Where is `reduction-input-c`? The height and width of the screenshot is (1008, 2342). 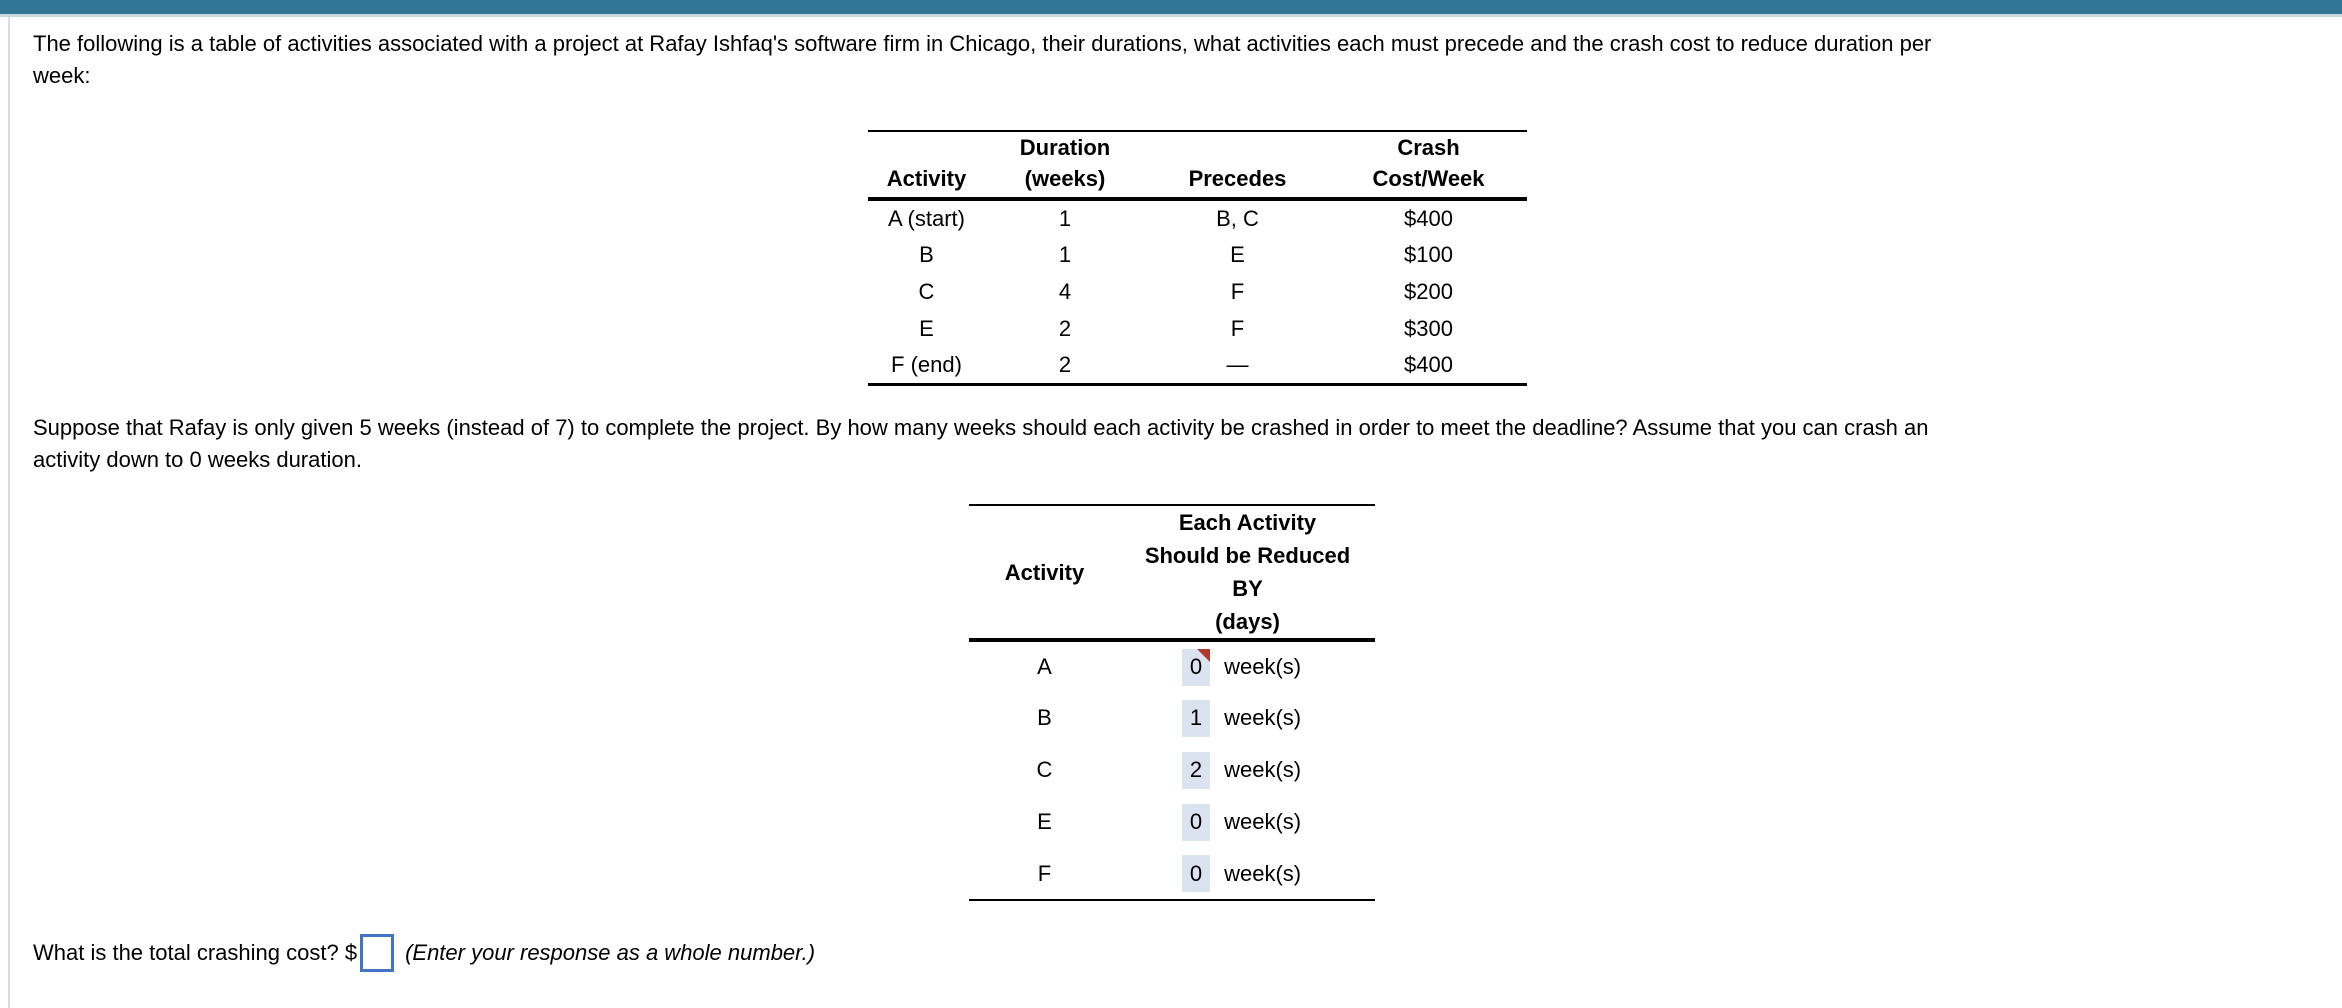 reduction-input-c is located at coordinates (1196, 770).